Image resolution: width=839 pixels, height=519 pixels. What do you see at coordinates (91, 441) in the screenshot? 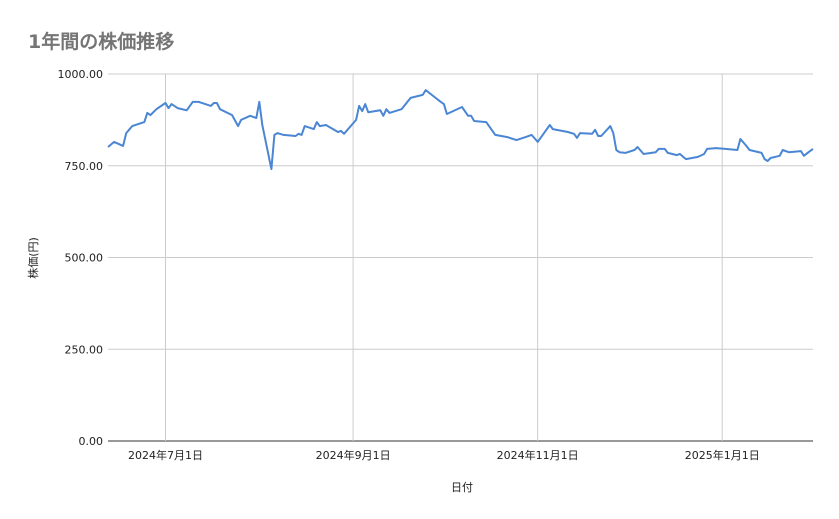
I see `y-tick-label: 0.00` at bounding box center [91, 441].